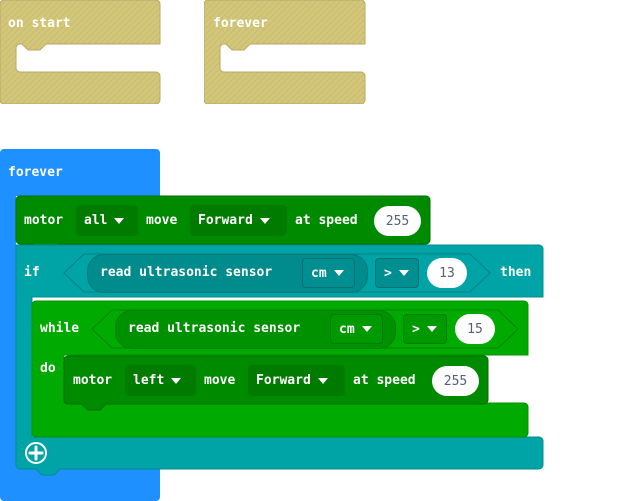 The image size is (644, 501). I want to click on motor-select-value: all, so click(96, 220).